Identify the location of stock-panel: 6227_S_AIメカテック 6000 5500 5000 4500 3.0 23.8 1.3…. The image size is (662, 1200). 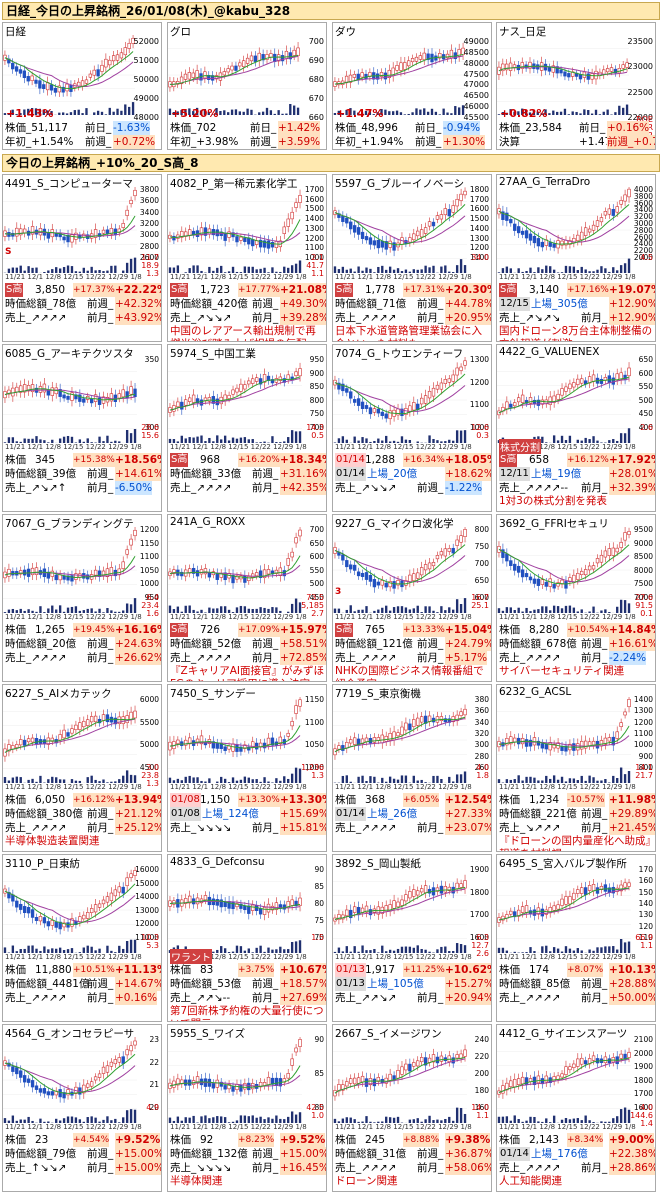
(82, 768).